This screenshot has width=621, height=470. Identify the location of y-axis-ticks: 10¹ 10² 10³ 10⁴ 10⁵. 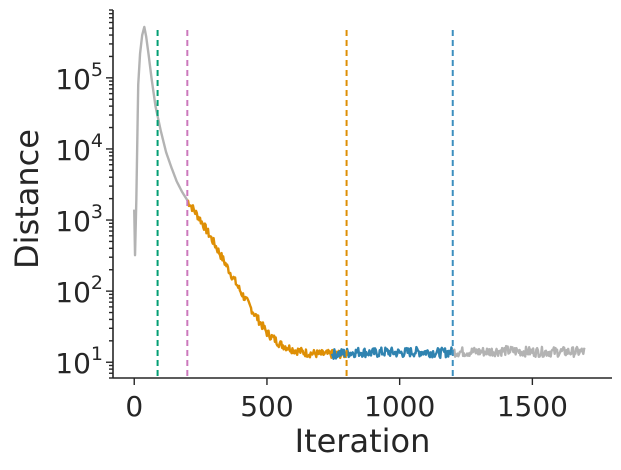
(84, 194).